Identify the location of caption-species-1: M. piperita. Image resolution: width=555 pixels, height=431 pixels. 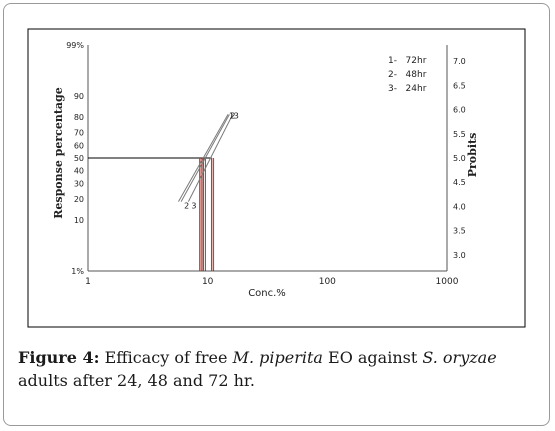
(277, 357).